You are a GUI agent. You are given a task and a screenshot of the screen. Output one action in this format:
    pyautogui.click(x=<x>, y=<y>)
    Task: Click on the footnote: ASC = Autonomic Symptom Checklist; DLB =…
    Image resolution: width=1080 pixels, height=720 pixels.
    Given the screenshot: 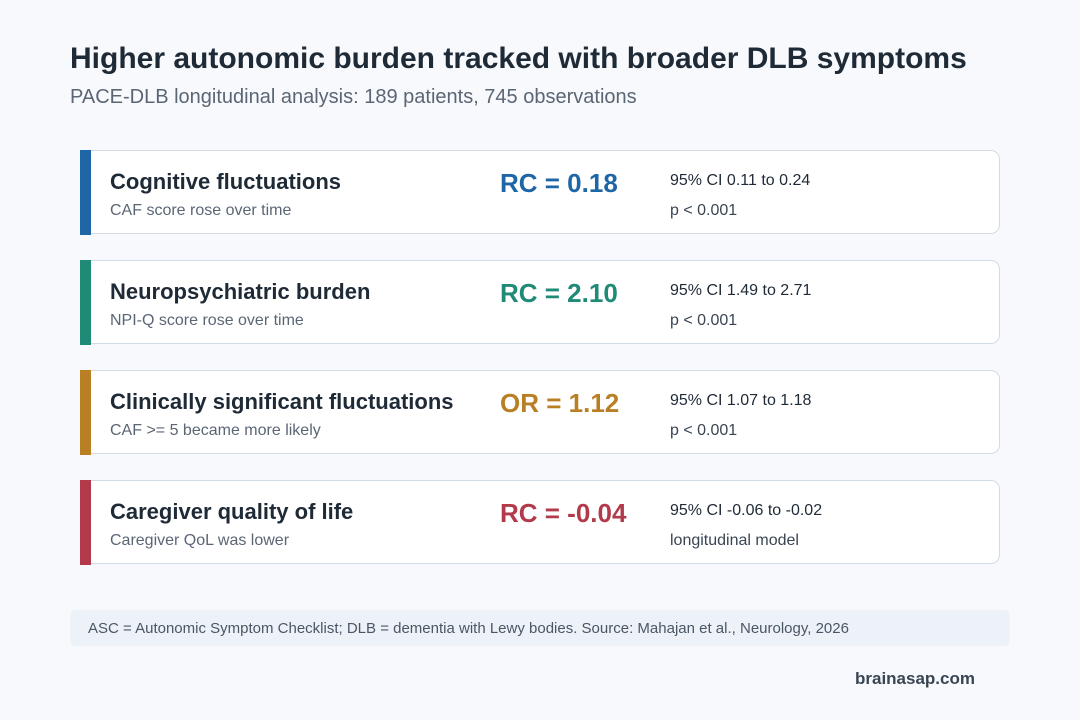 What is the action you would take?
    pyautogui.click(x=468, y=628)
    